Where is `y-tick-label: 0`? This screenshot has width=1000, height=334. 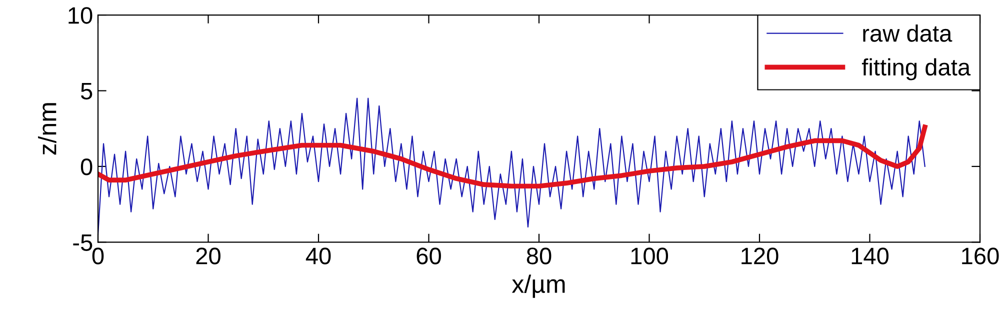
y-tick-label: 0 is located at coordinates (86, 167).